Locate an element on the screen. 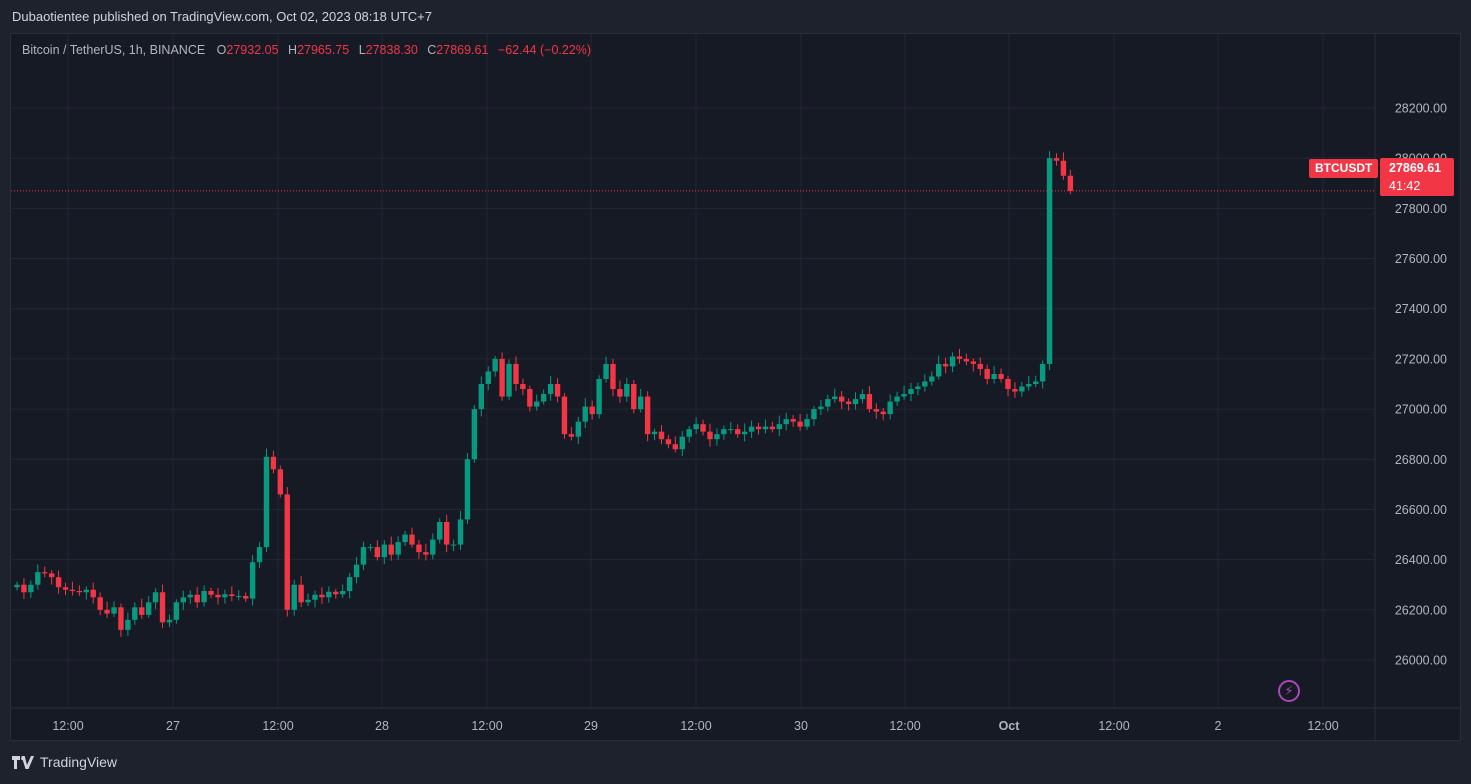 The height and width of the screenshot is (784, 1471). y-tick-label: 26600.00 is located at coordinates (1421, 510).